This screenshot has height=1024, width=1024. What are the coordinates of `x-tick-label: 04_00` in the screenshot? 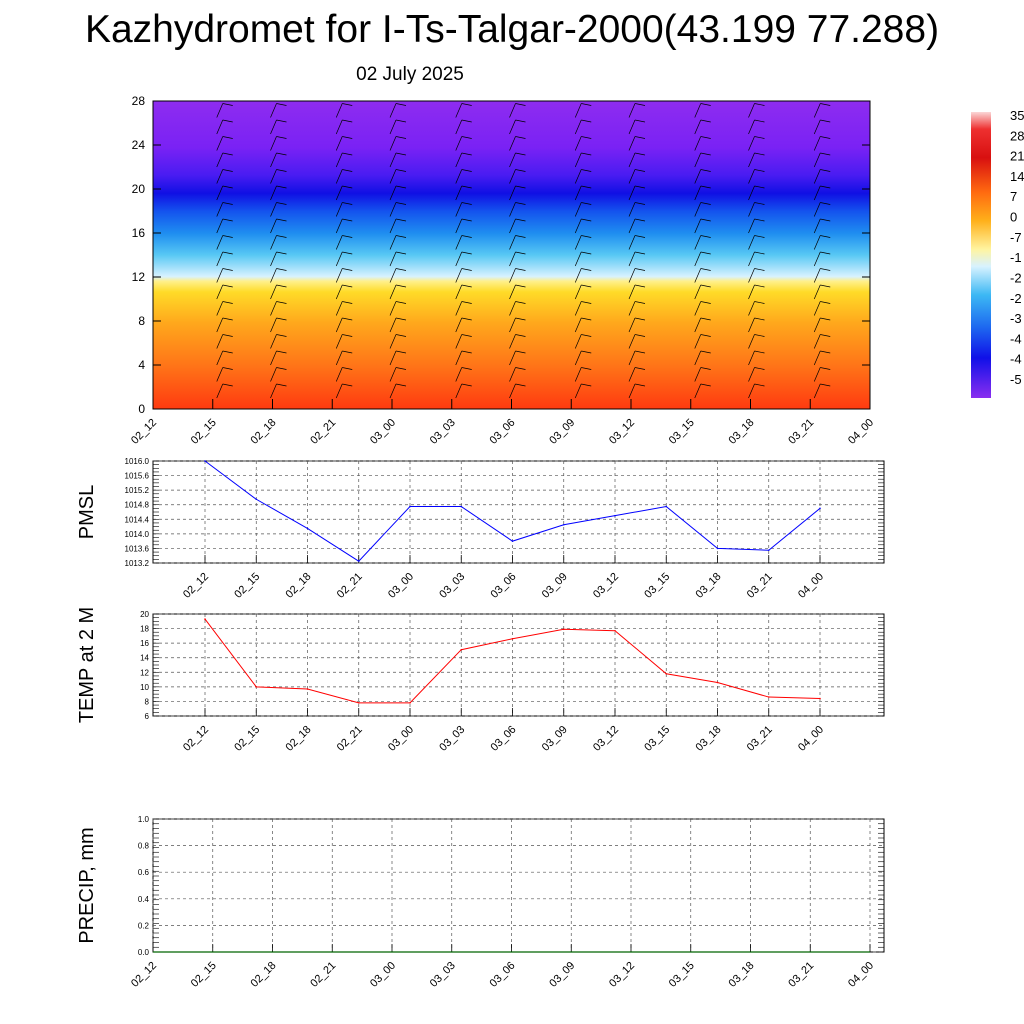 It's located at (811, 586).